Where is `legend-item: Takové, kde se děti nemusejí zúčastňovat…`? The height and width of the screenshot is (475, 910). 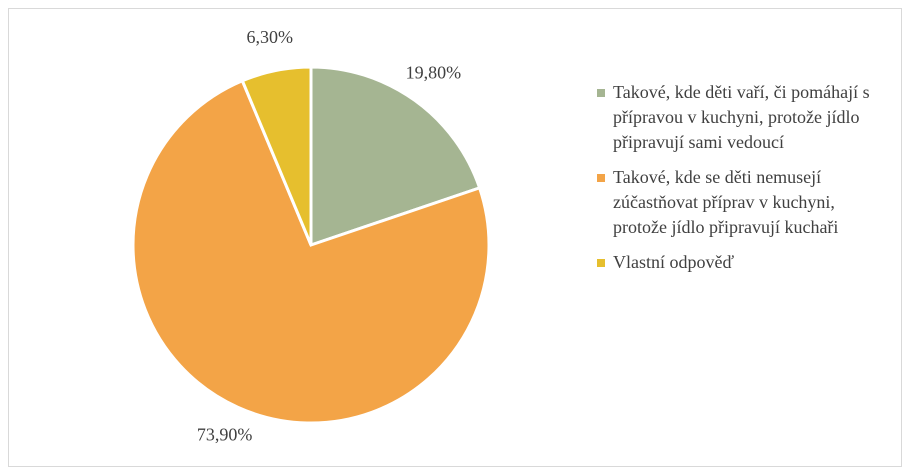
legend-item: Takové, kde se děti nemusejí zúčastňovat… is located at coordinates (739, 202).